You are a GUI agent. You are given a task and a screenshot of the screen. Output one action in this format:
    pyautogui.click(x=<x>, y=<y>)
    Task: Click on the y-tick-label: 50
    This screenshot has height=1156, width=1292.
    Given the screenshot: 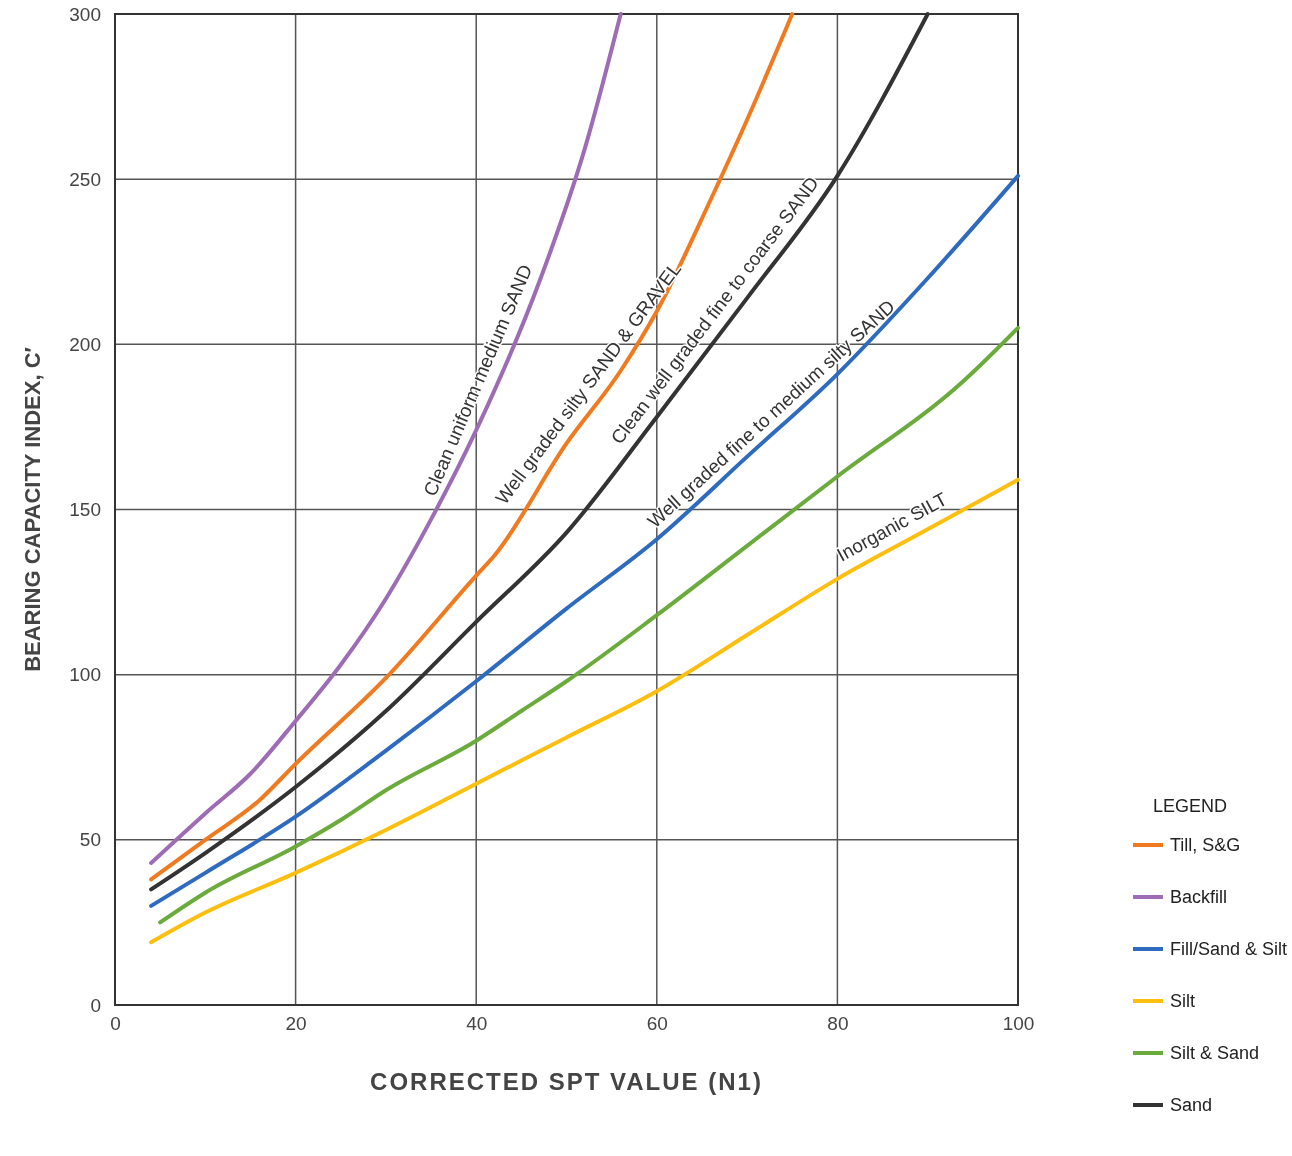 What is the action you would take?
    pyautogui.click(x=90, y=840)
    